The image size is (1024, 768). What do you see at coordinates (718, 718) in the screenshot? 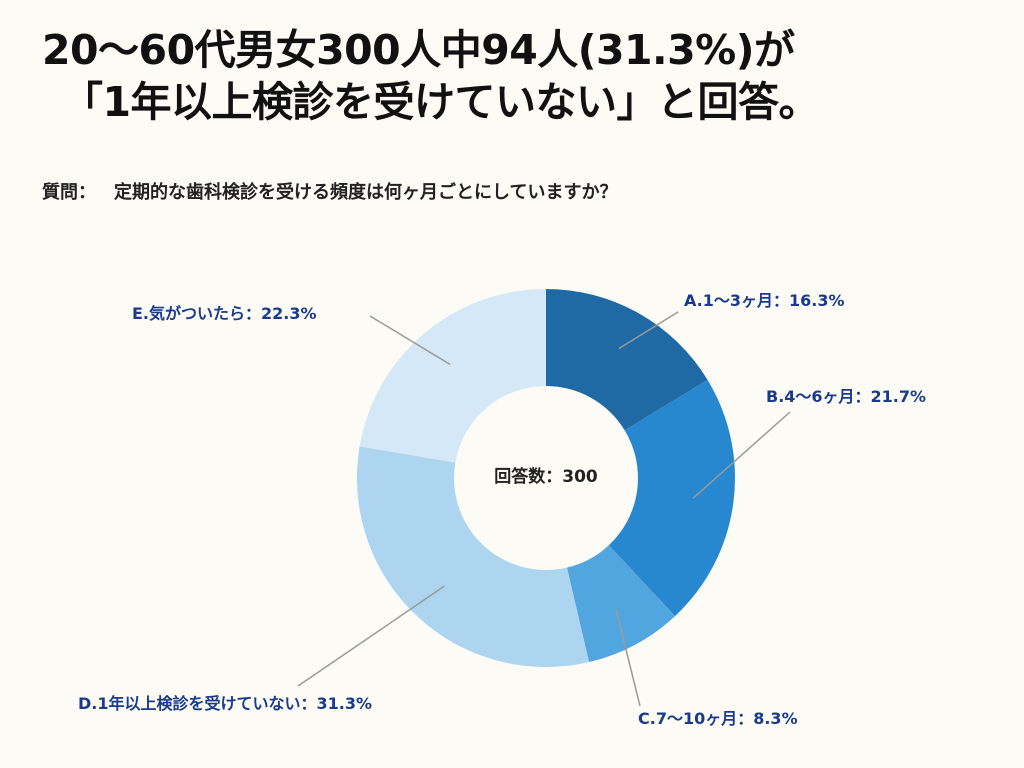
I see `slice-label-c: C.7～10ヶ月：8.3%` at bounding box center [718, 718].